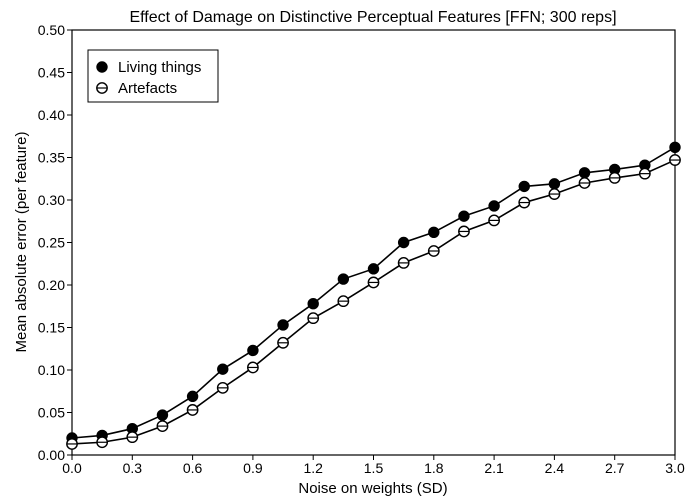 This screenshot has width=700, height=500. What do you see at coordinates (675, 468) in the screenshot?
I see `x-tick-label: 3.0` at bounding box center [675, 468].